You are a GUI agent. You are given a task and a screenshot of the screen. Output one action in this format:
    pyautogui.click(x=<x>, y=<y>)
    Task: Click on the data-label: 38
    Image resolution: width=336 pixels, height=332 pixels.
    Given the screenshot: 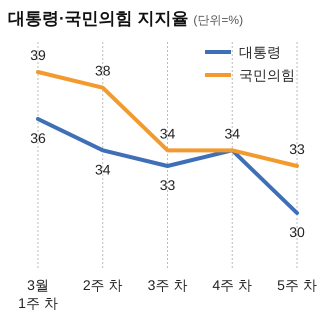 What is the action you would take?
    pyautogui.click(x=102, y=70)
    